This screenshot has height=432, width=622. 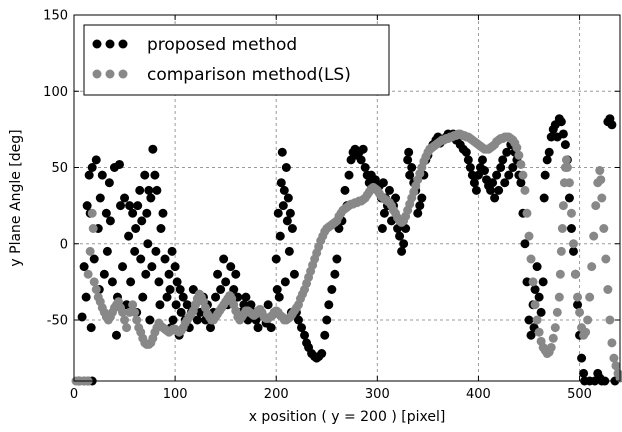 I want to click on y-tick-label: 50, so click(x=59, y=168).